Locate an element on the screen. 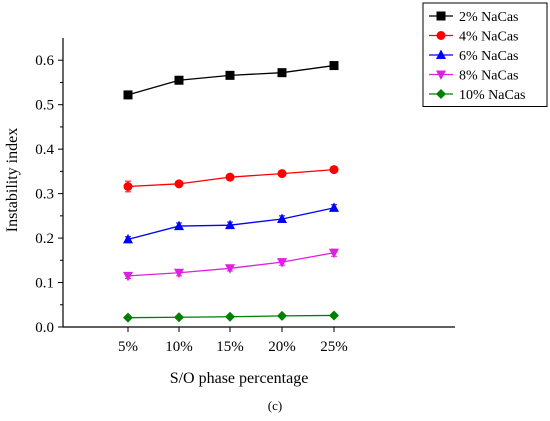 Image resolution: width=550 pixels, height=421 pixels. legend-item: 6% NaCas is located at coordinates (474, 56).